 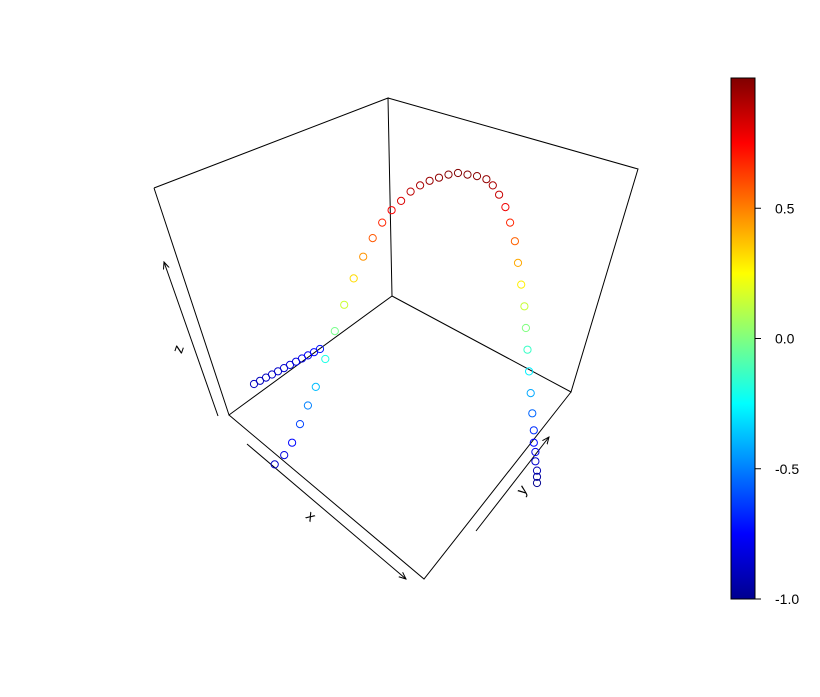 I want to click on x-axis-arrow, so click(x=326, y=511).